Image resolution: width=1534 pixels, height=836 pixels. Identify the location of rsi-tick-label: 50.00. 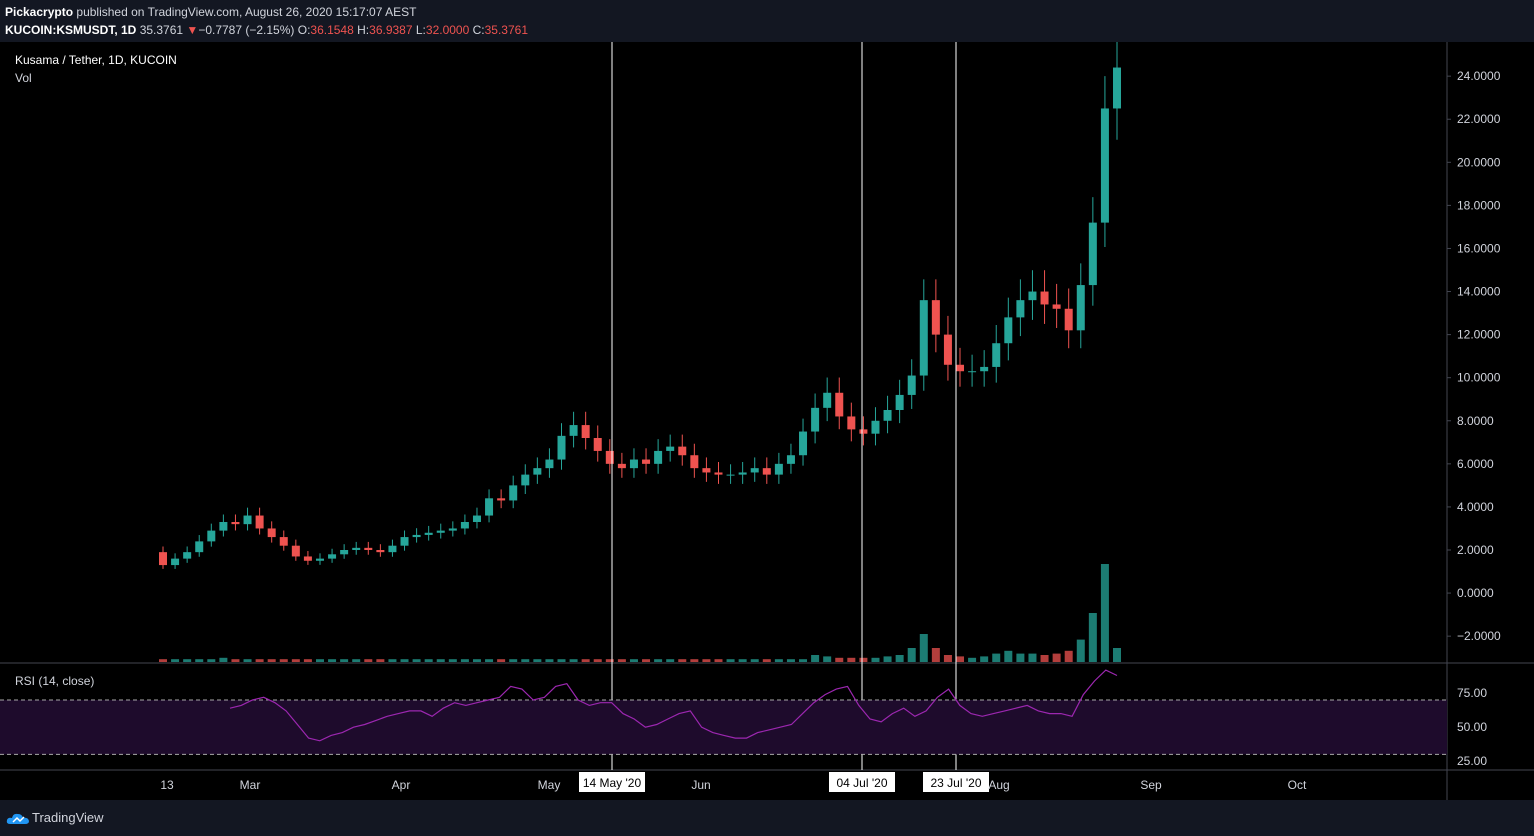
(1472, 727).